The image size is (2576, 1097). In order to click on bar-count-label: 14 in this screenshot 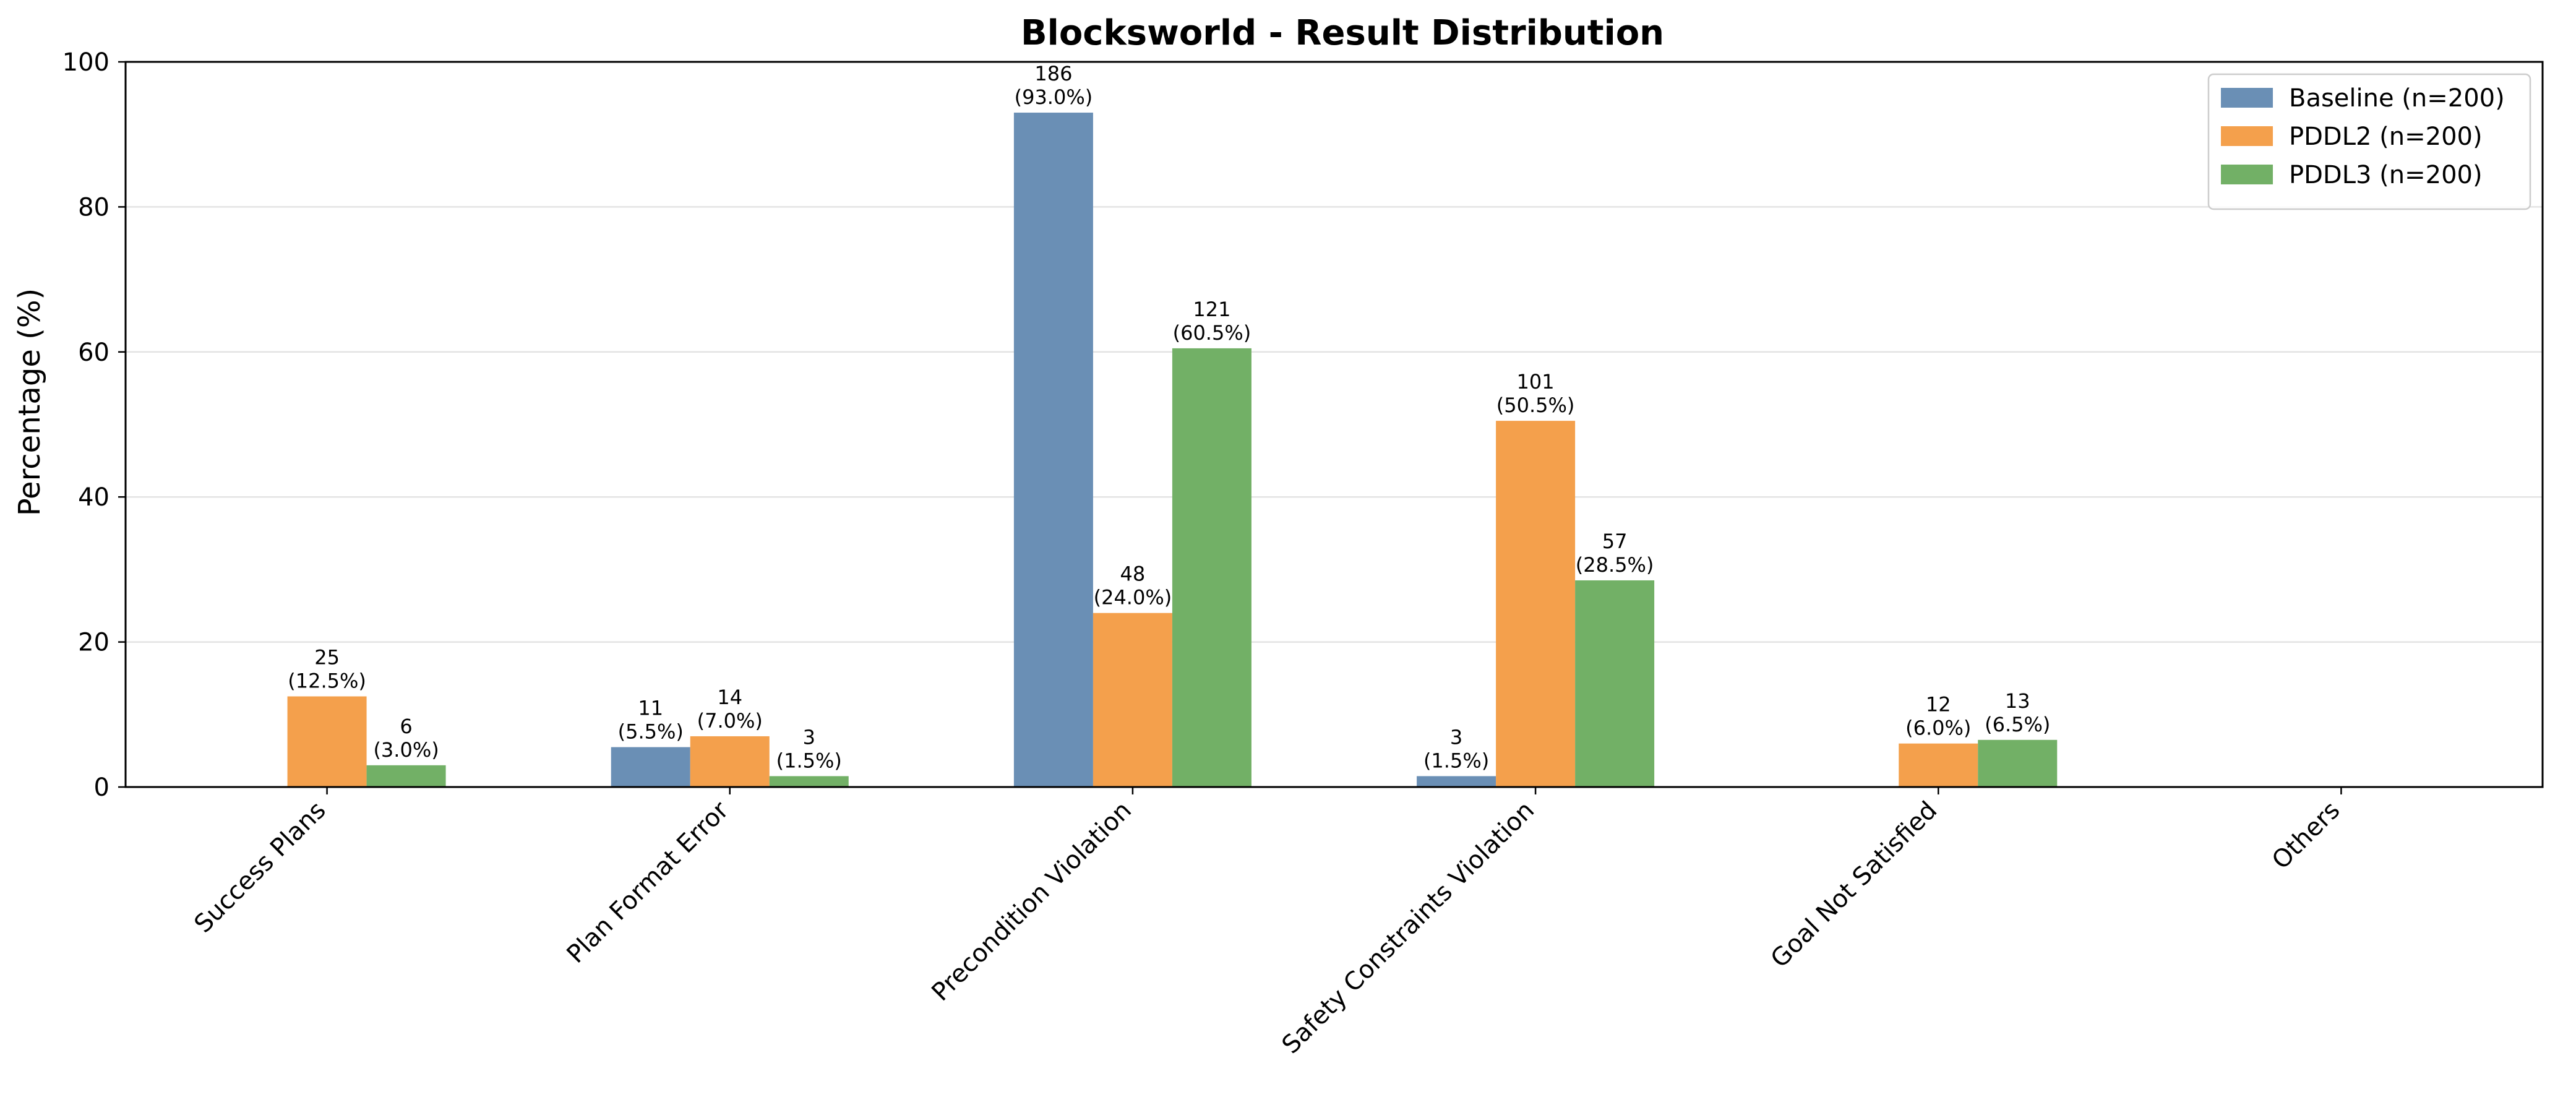, I will do `click(729, 698)`.